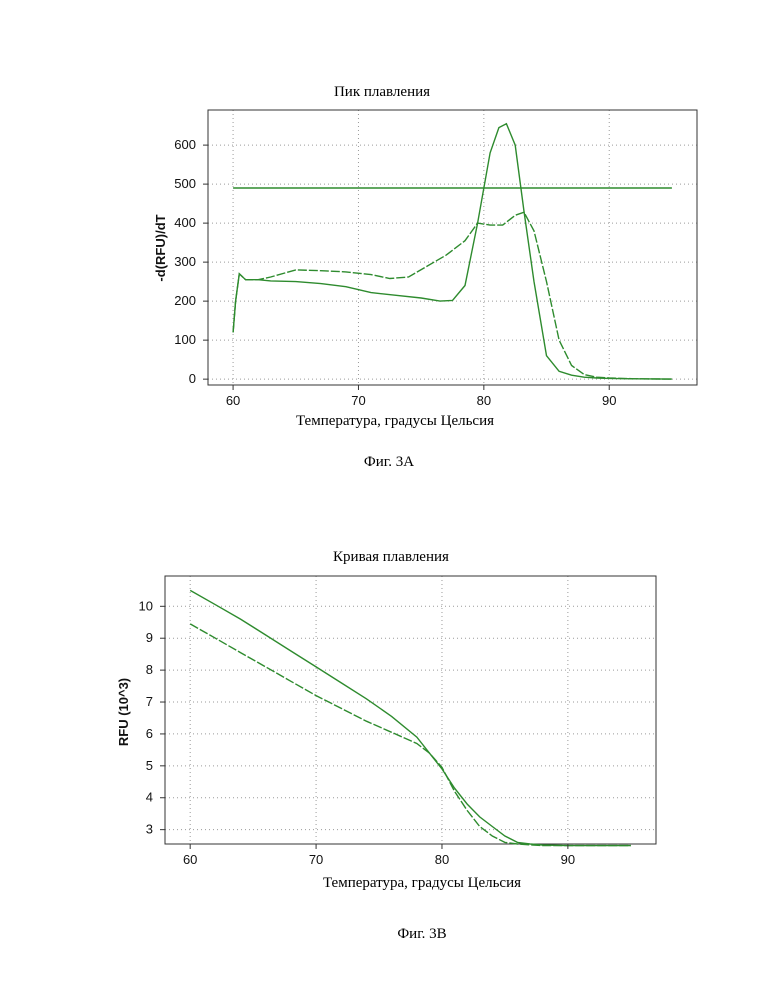 This screenshot has width=780, height=982. I want to click on chart-b-y-tick-label: 8, so click(149, 669).